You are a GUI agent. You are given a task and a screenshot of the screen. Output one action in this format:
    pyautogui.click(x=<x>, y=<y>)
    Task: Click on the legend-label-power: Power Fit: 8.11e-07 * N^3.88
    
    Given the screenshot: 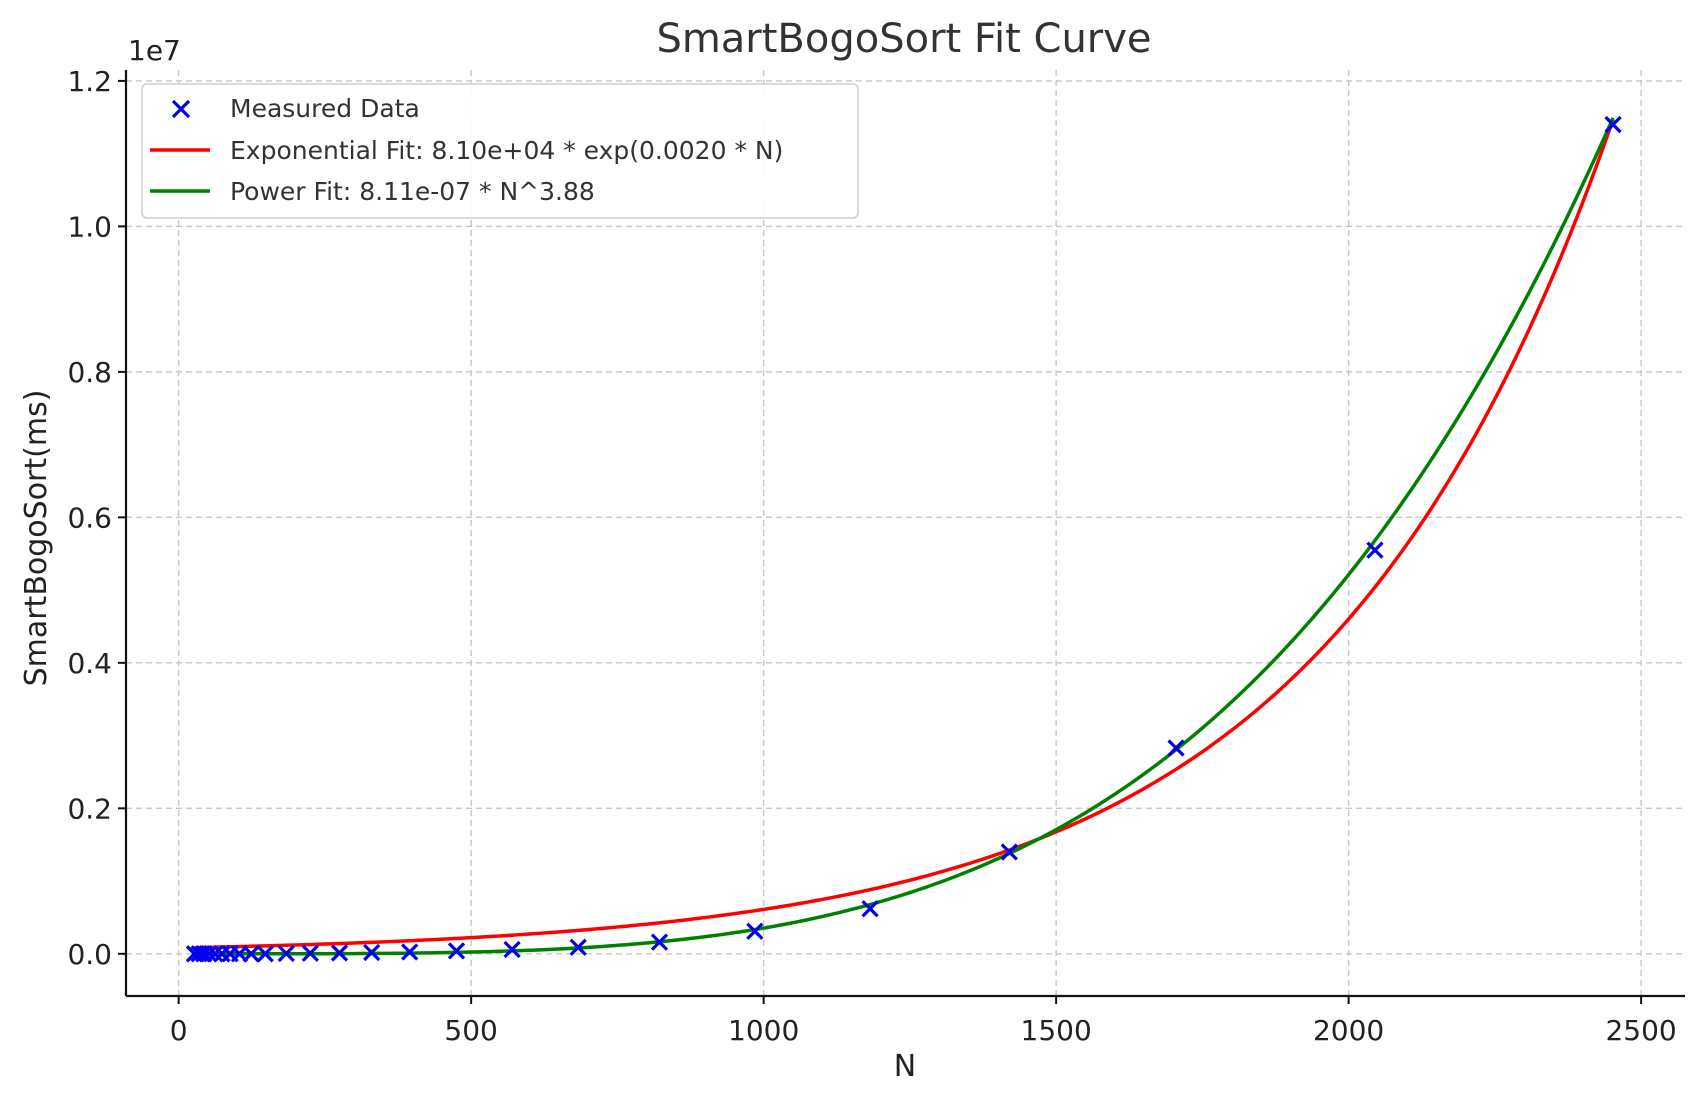 What is the action you would take?
    pyautogui.click(x=412, y=191)
    